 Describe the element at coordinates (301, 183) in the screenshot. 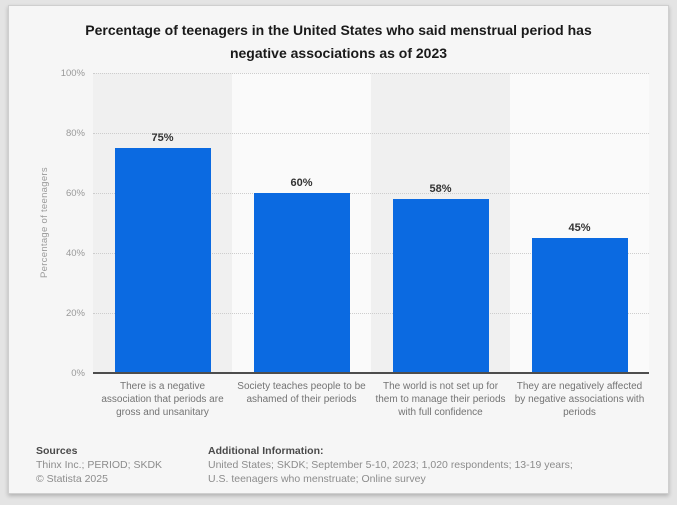

I see `bar-value-label: 60%` at that location.